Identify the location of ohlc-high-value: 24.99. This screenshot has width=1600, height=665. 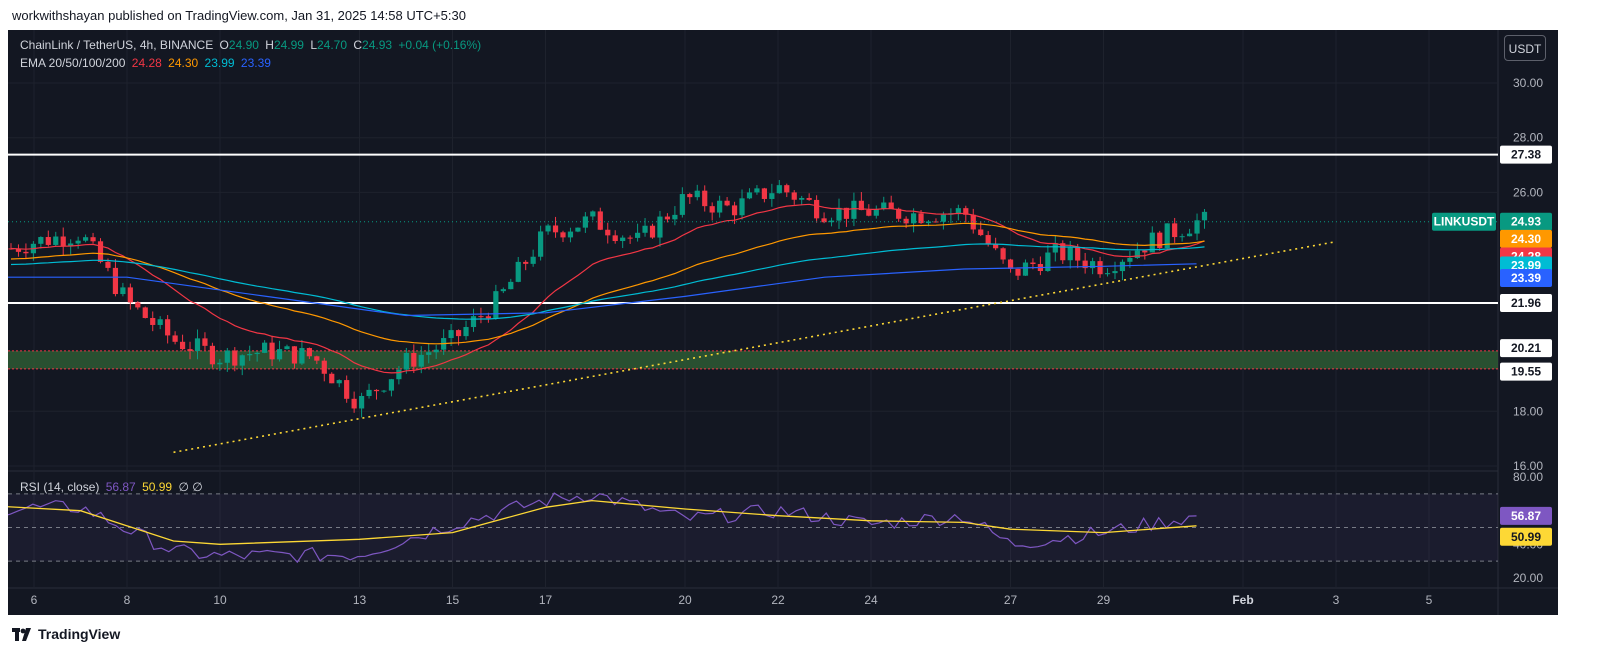
(288, 45).